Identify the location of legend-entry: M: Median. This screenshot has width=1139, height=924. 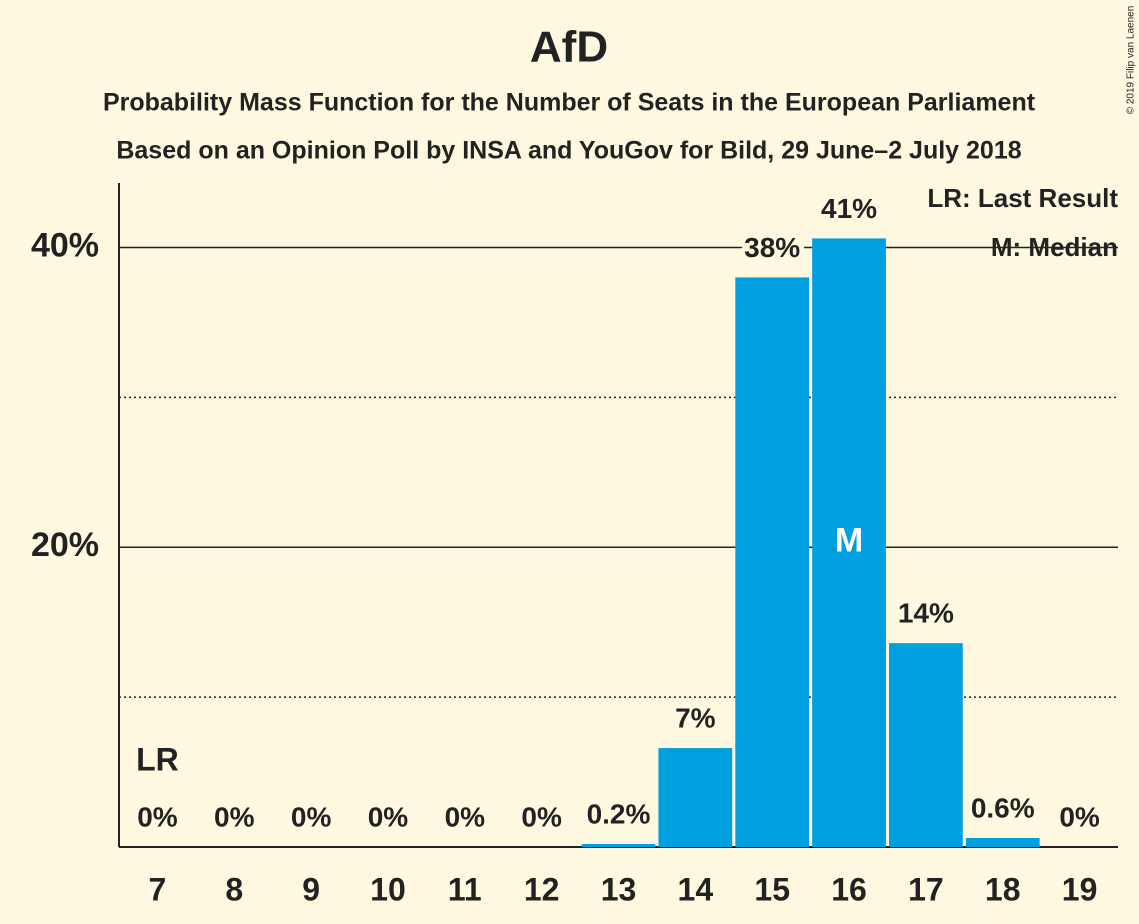
(1054, 247).